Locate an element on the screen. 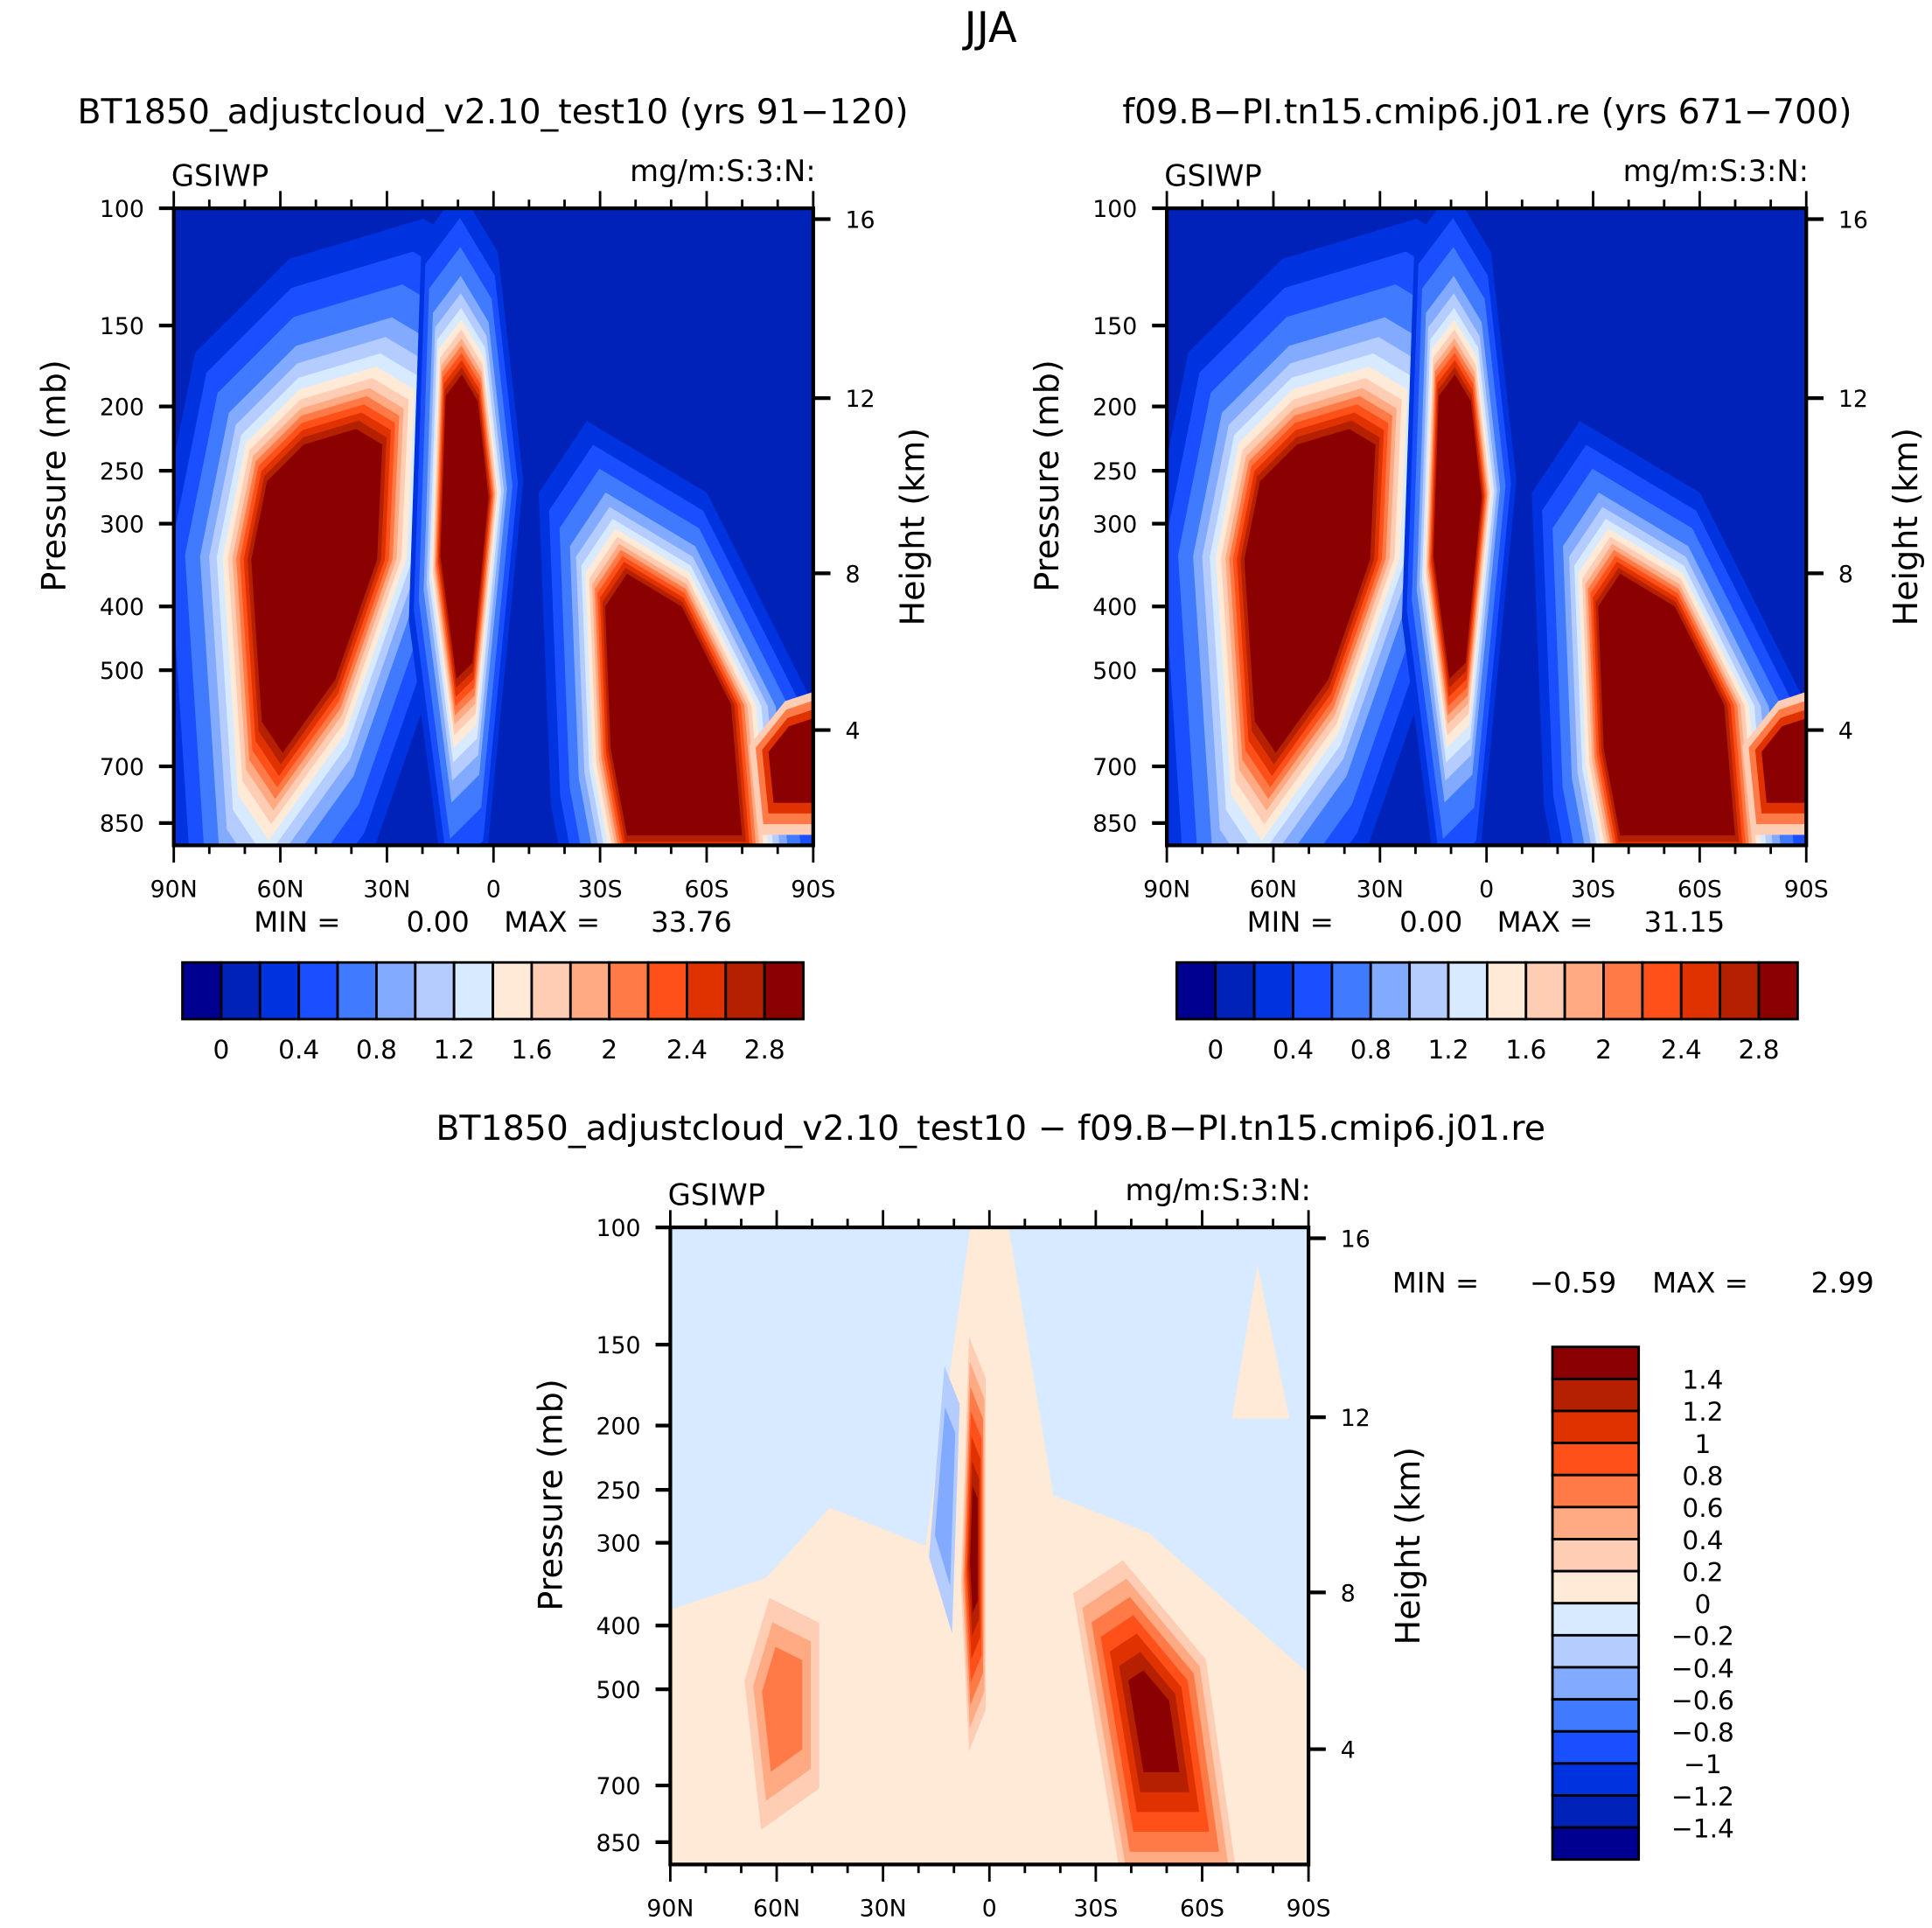  x-tick-label: 90N is located at coordinates (670, 1909).